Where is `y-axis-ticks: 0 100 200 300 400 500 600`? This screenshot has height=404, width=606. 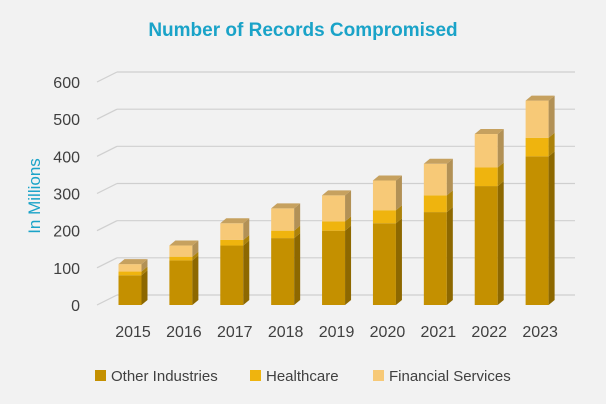 y-axis-ticks: 0 100 200 300 400 500 600 is located at coordinates (66, 195).